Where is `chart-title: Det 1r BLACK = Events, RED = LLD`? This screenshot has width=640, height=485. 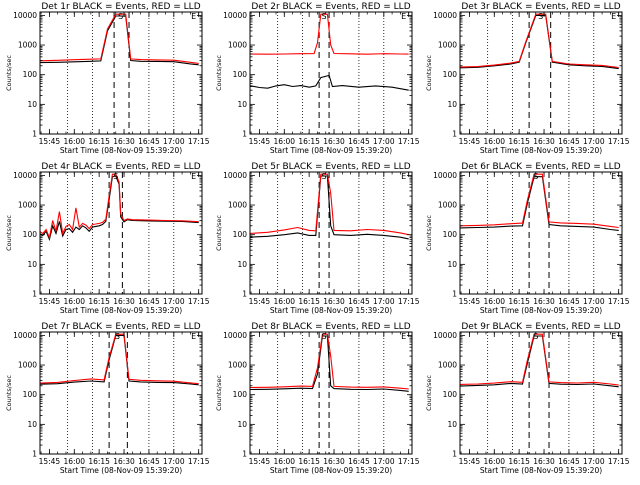 chart-title: Det 1r BLACK = Events, RED = LLD is located at coordinates (120, 7).